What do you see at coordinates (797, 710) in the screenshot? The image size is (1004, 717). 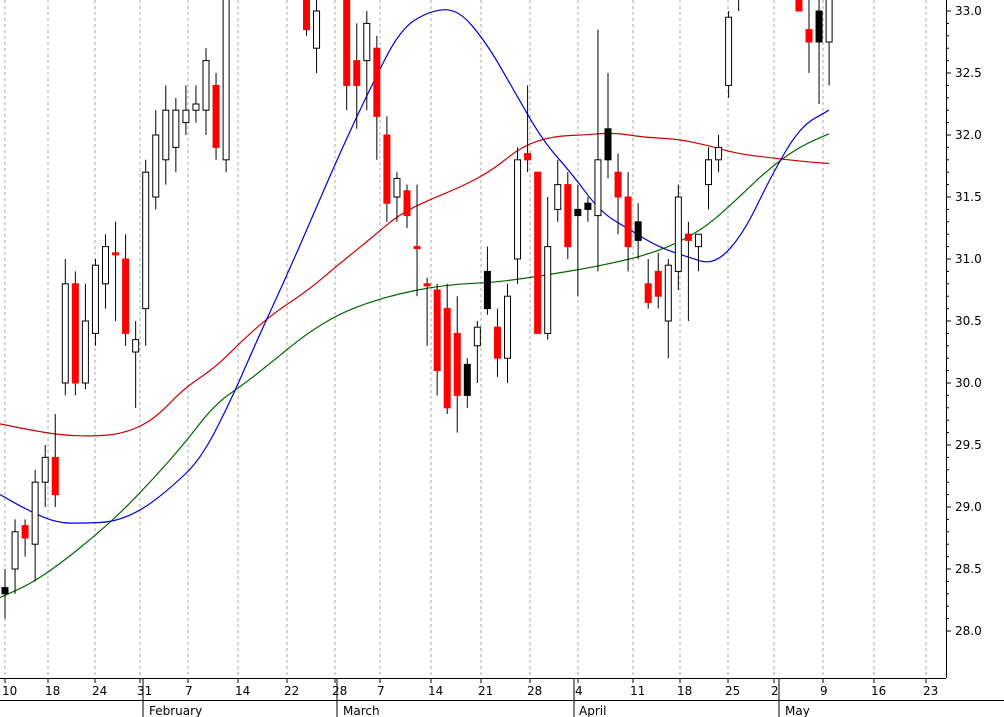 I see `month-label: May` at bounding box center [797, 710].